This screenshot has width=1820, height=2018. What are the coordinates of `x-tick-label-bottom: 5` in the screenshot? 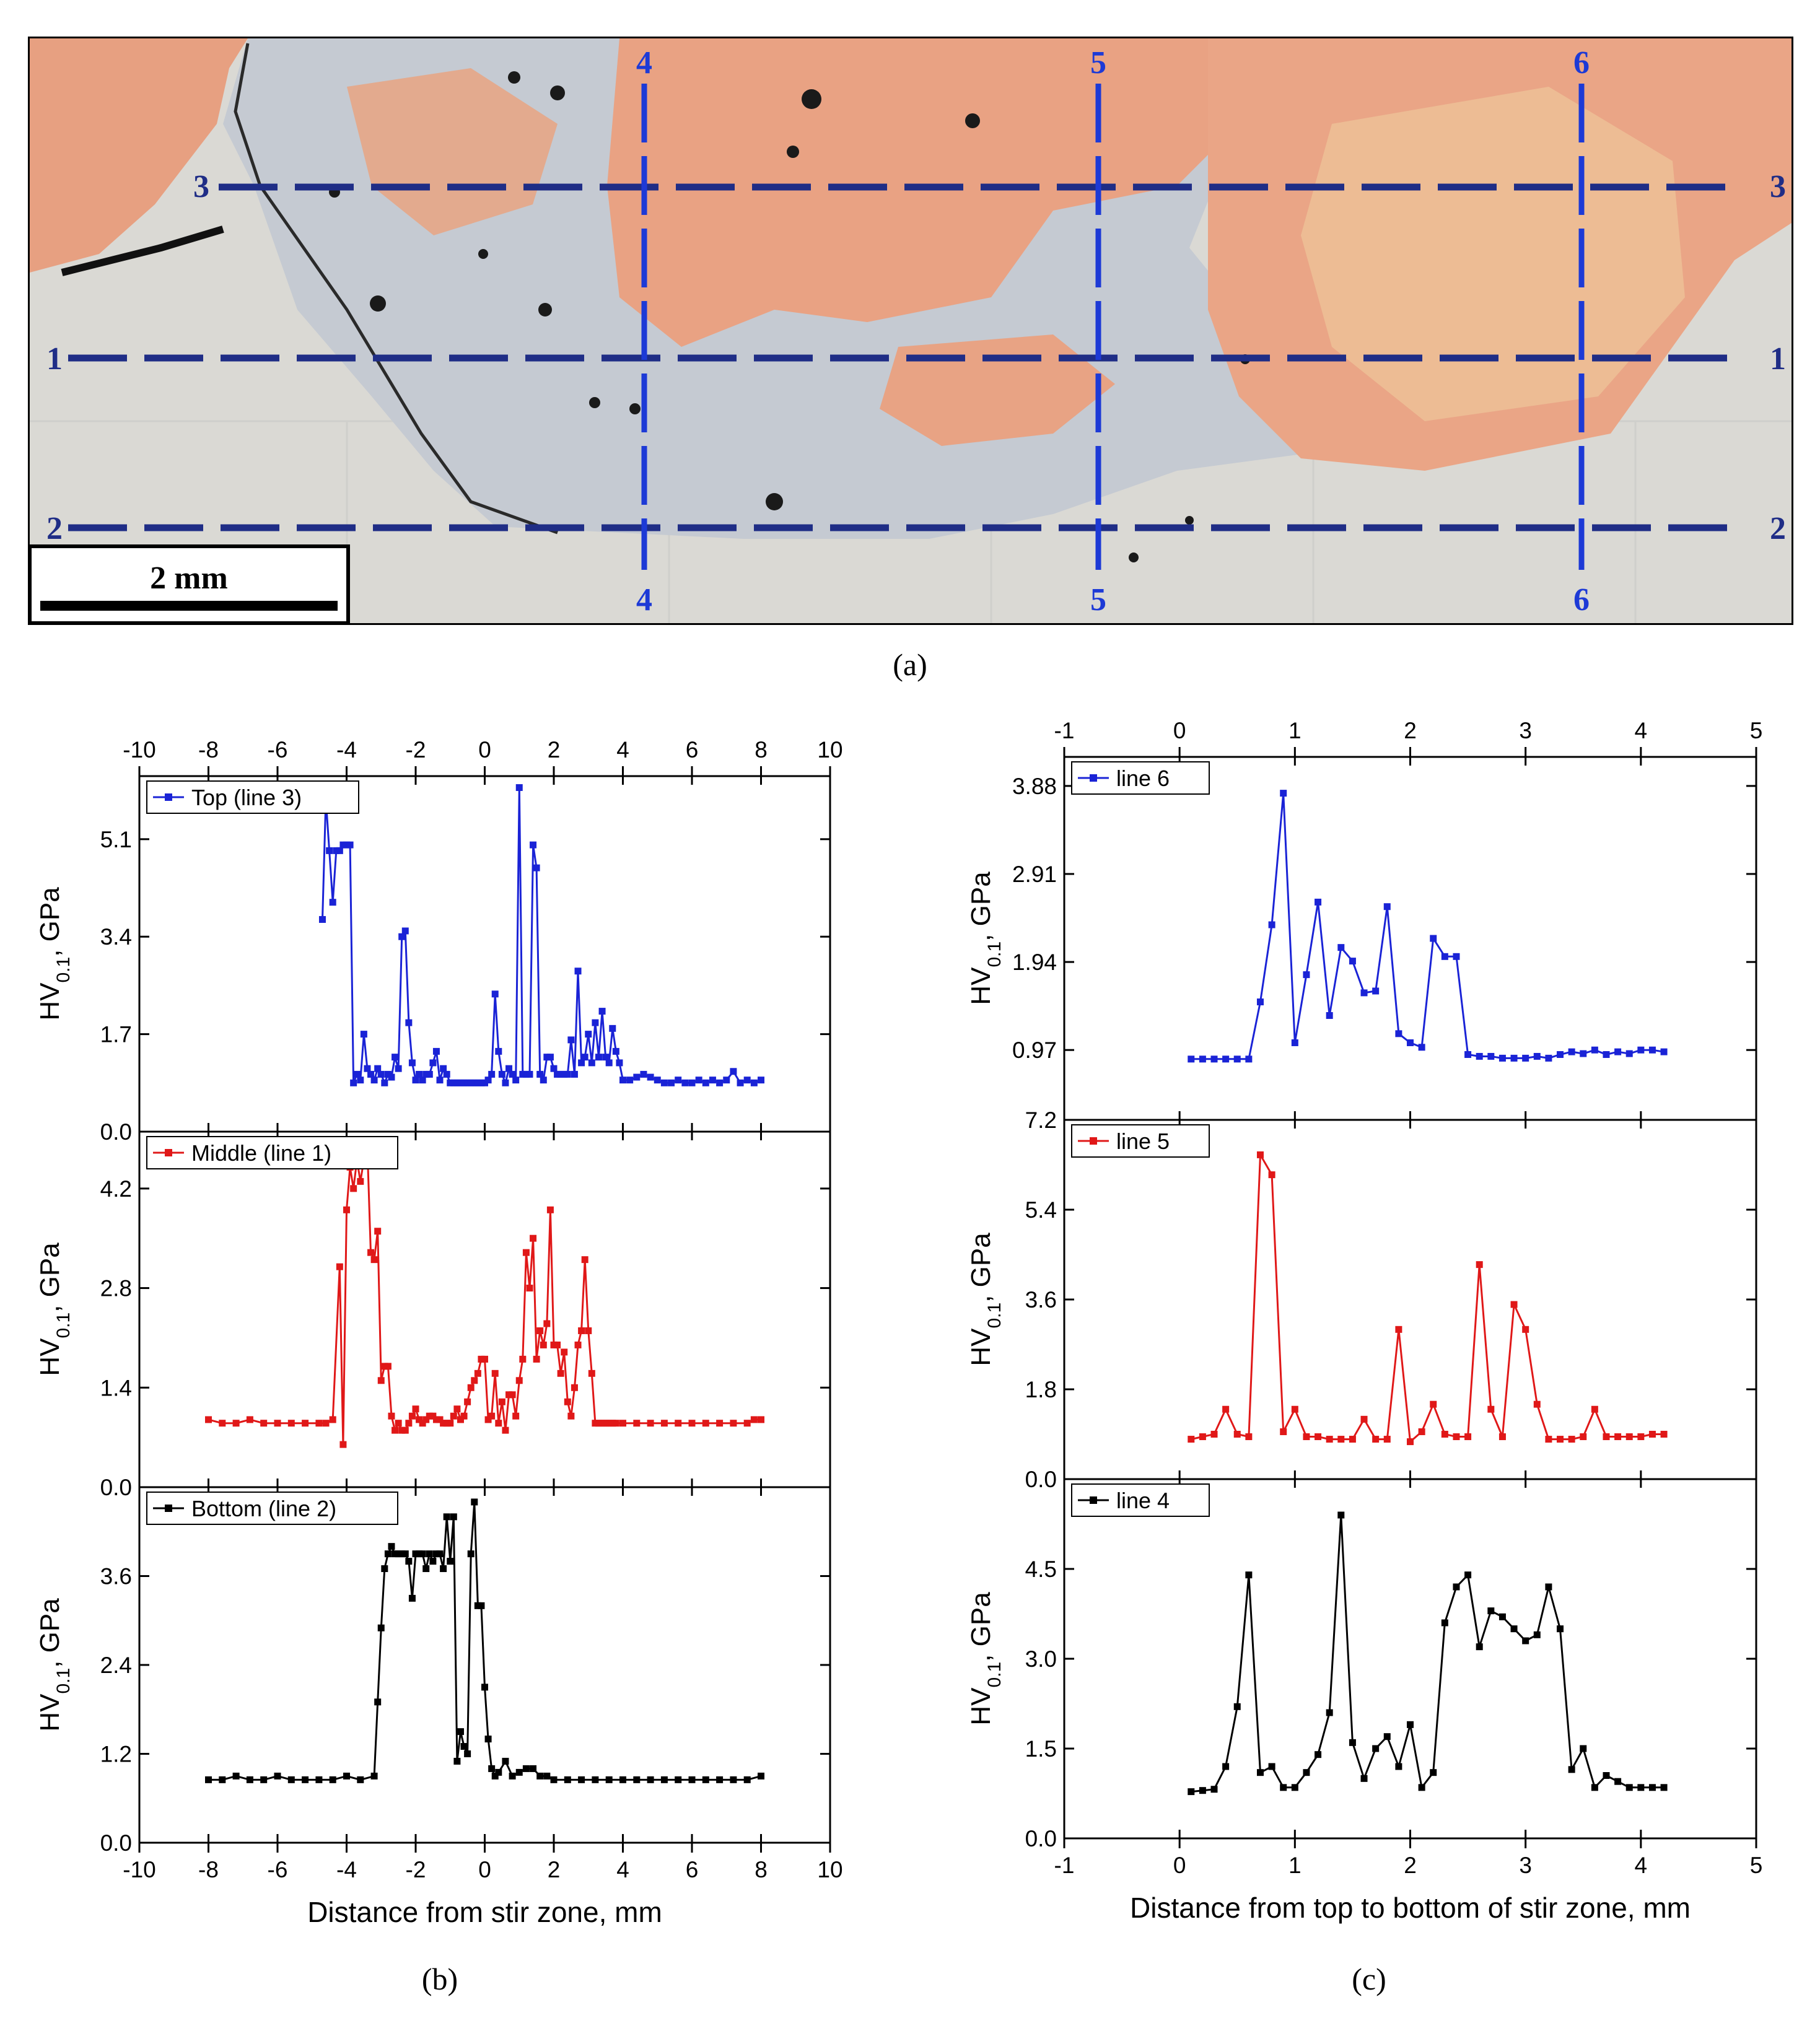 It's located at (1756, 1865).